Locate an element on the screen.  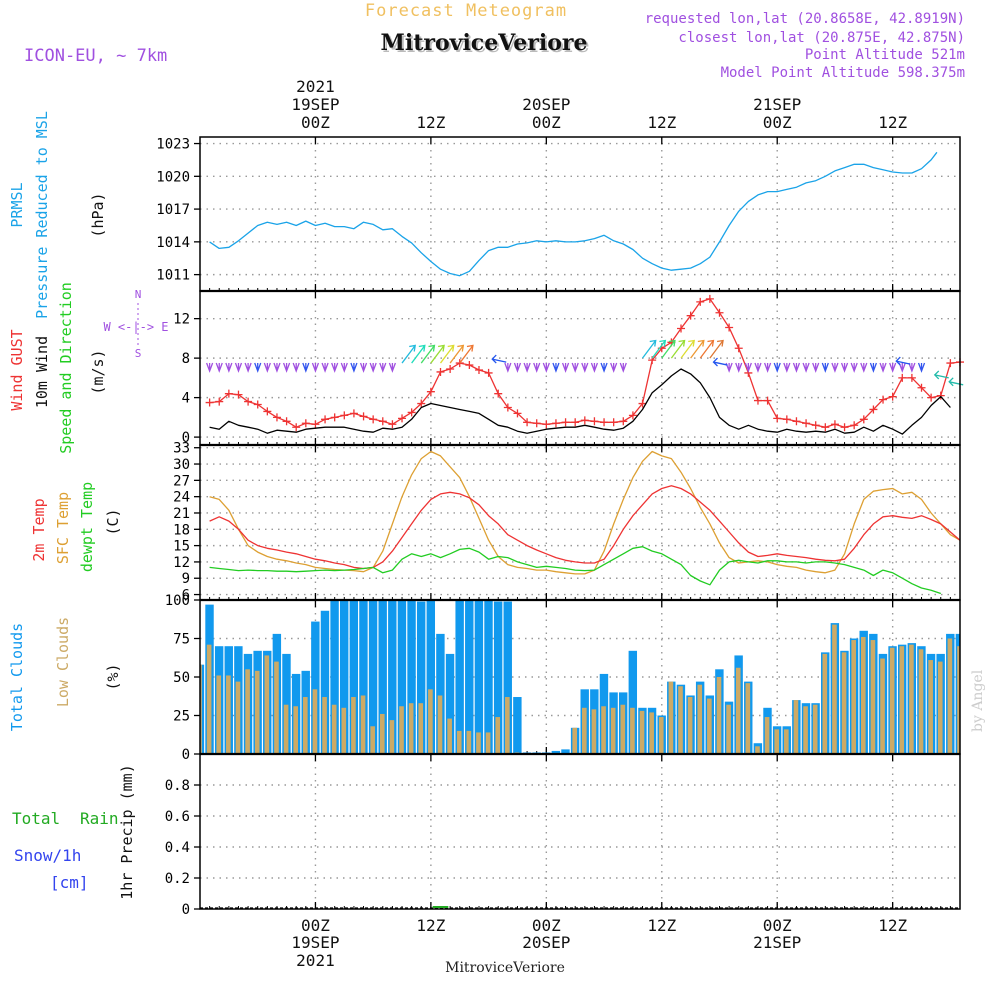
y-tick-label: 33 is located at coordinates (181, 449).